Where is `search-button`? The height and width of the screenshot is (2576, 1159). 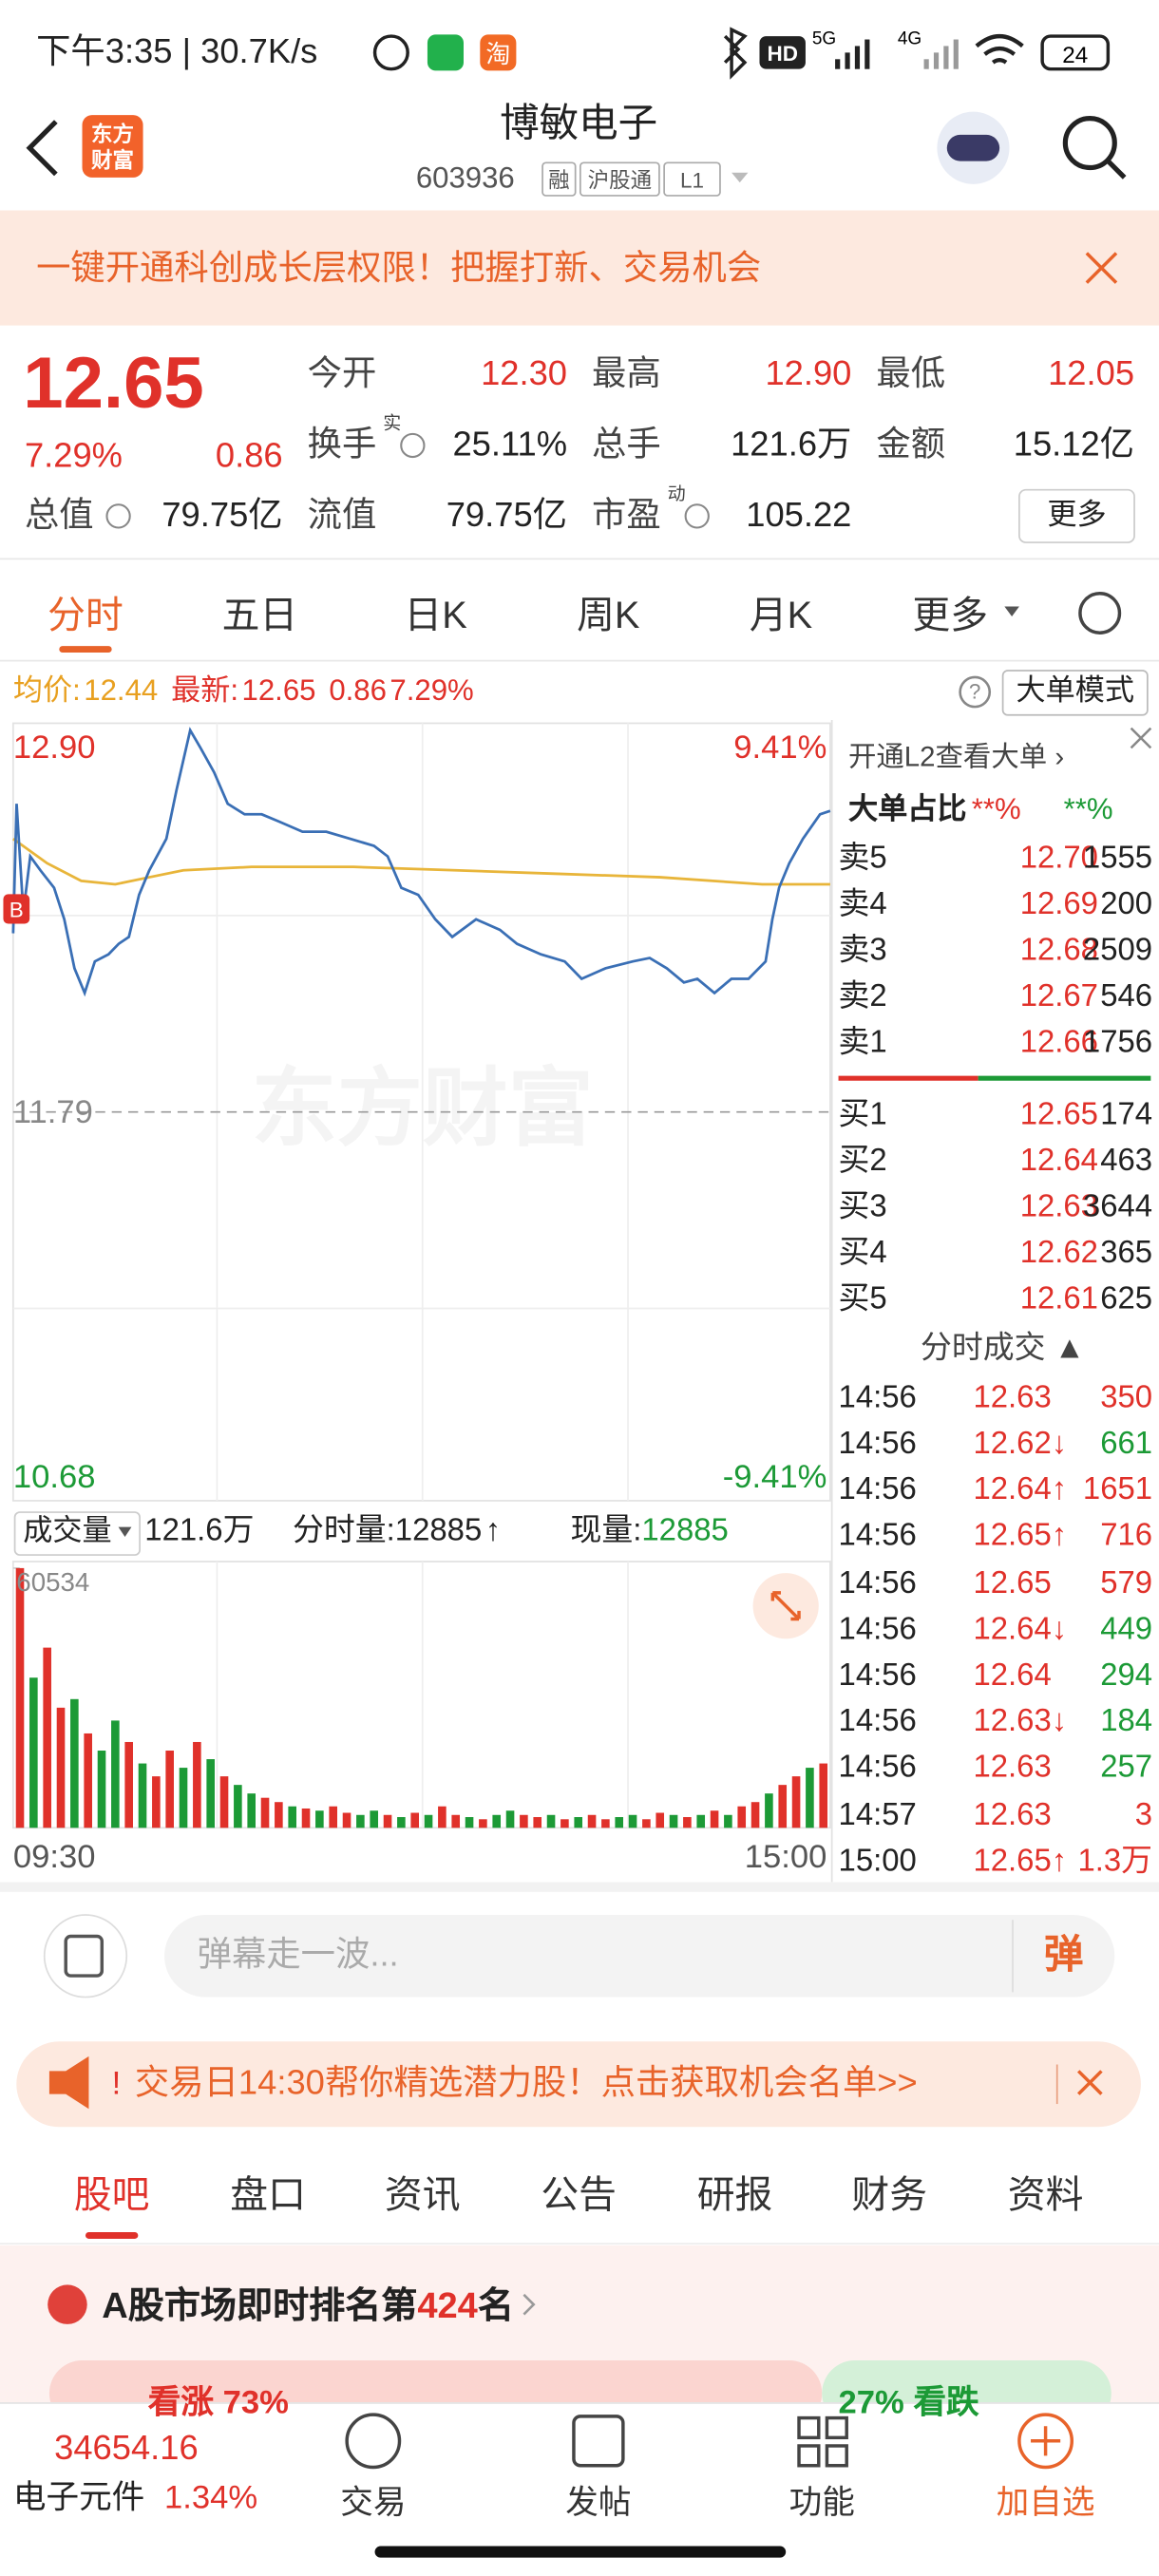 search-button is located at coordinates (1089, 143).